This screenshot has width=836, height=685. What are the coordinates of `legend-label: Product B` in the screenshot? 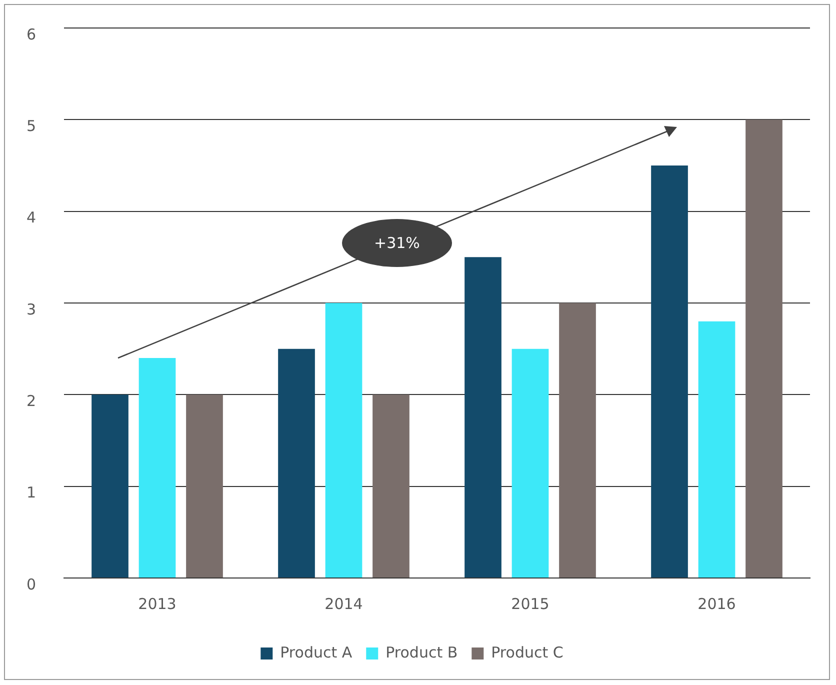 It's located at (422, 652).